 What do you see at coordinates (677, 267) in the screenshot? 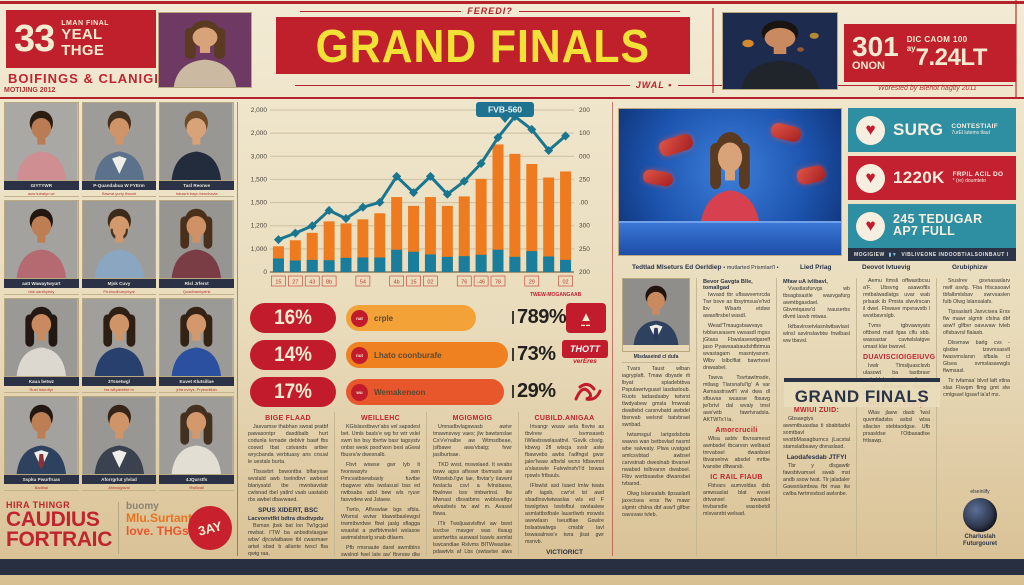
I see `caption-main: Tedtlad Mlseturs Ed Oerldiep` at bounding box center [677, 267].